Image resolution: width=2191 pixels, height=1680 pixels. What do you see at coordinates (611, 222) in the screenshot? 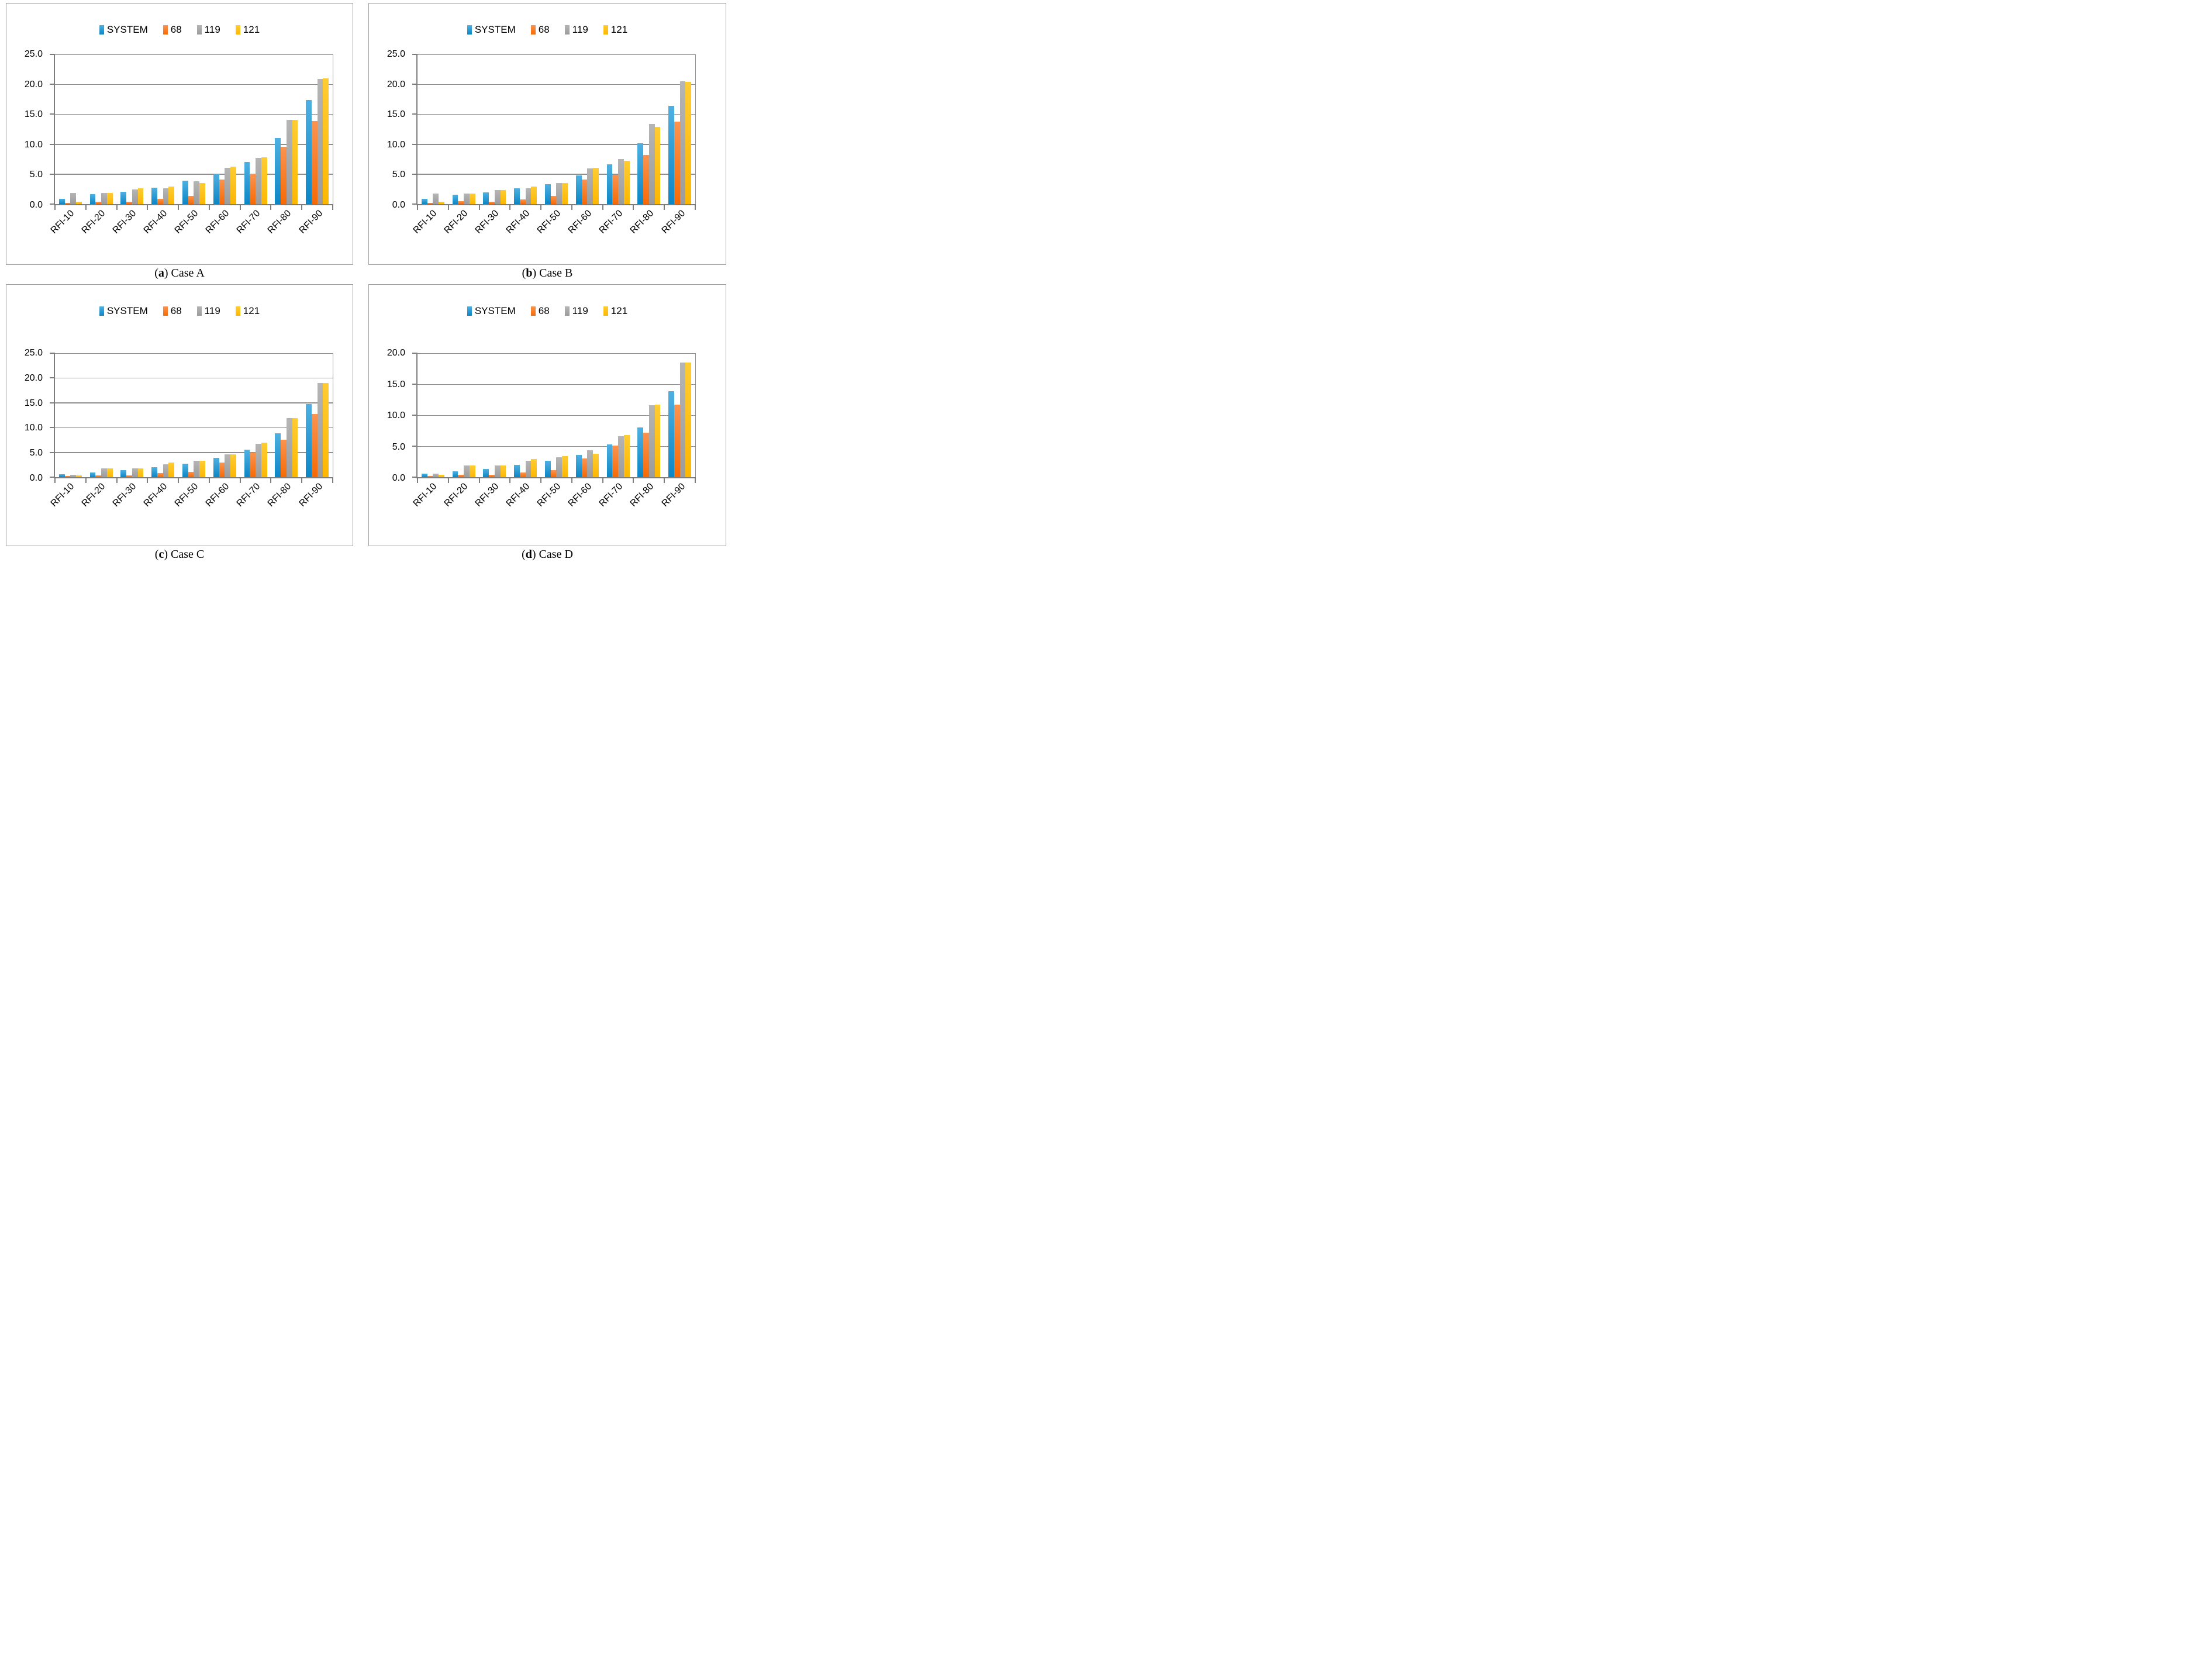
I see `x-tick-label: RFI-70` at bounding box center [611, 222].